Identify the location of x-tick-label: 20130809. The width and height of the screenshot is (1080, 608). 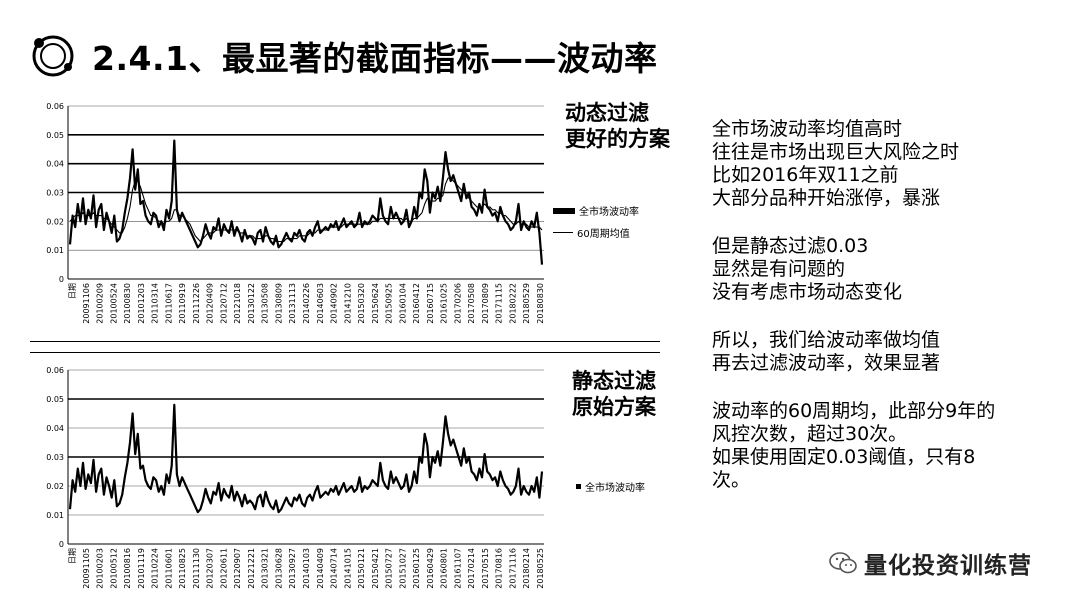
(278, 303).